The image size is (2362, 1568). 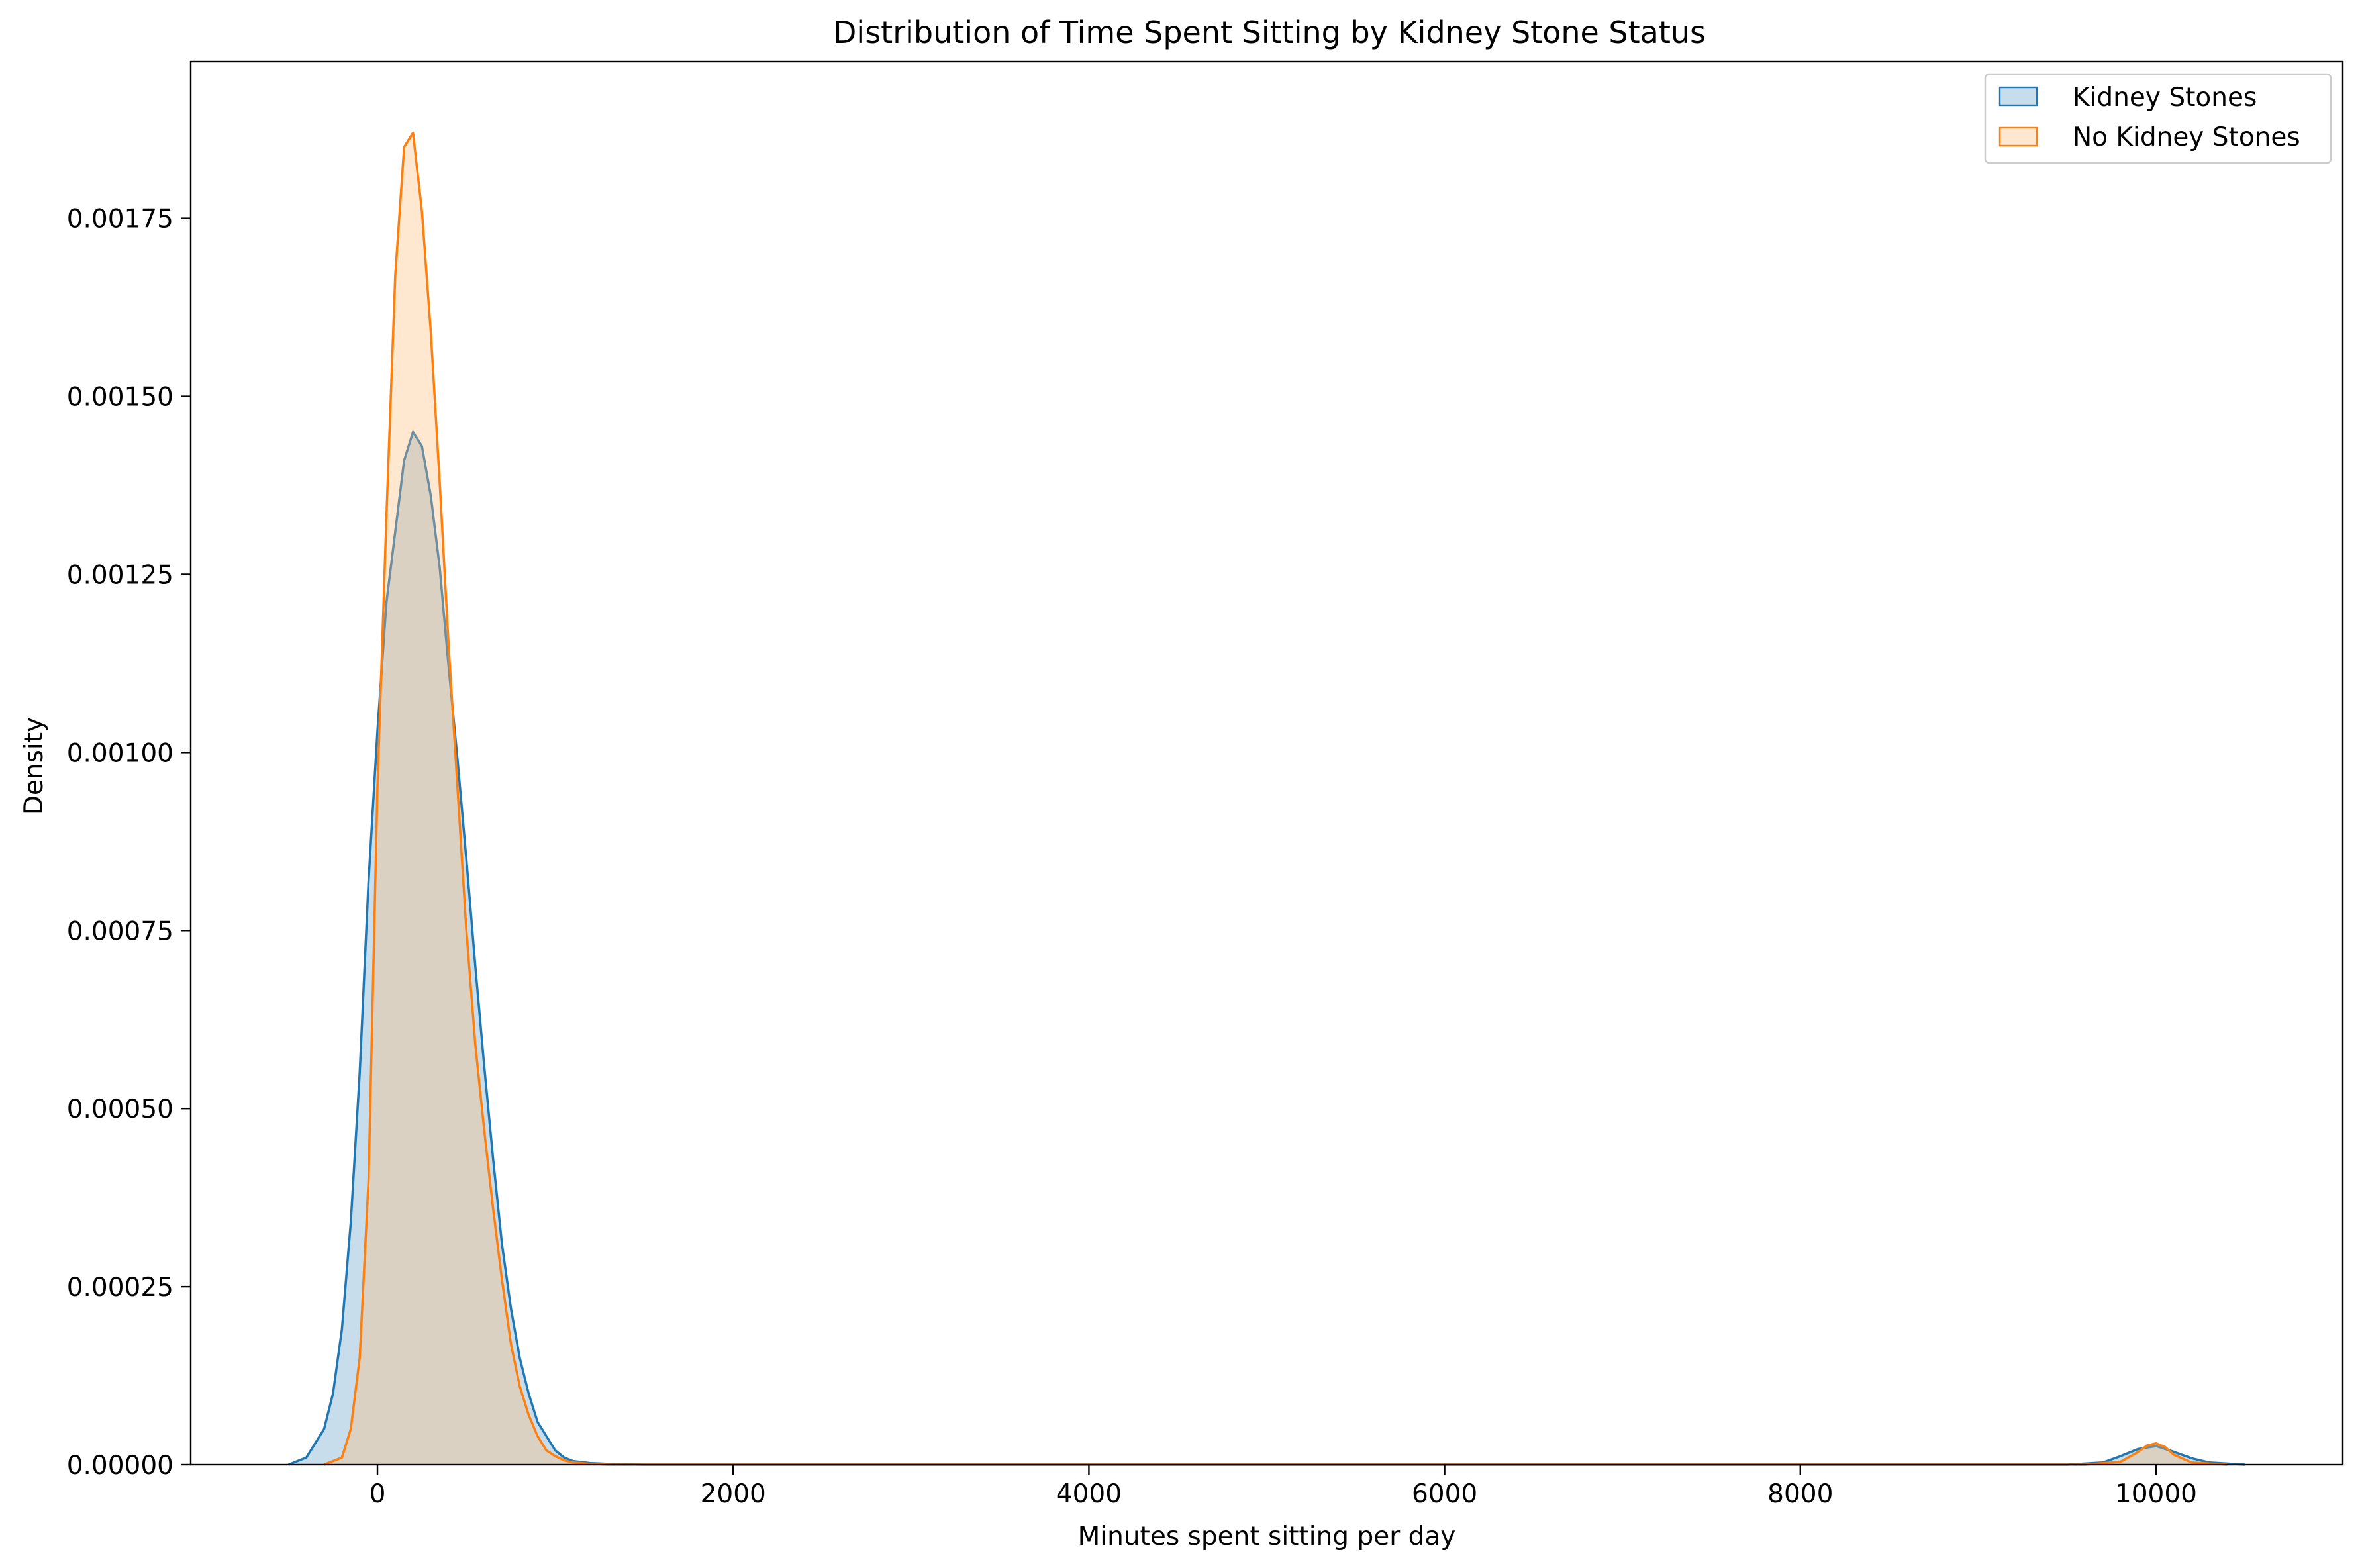 I want to click on y-tick-label: 0.00050, so click(x=120, y=1109).